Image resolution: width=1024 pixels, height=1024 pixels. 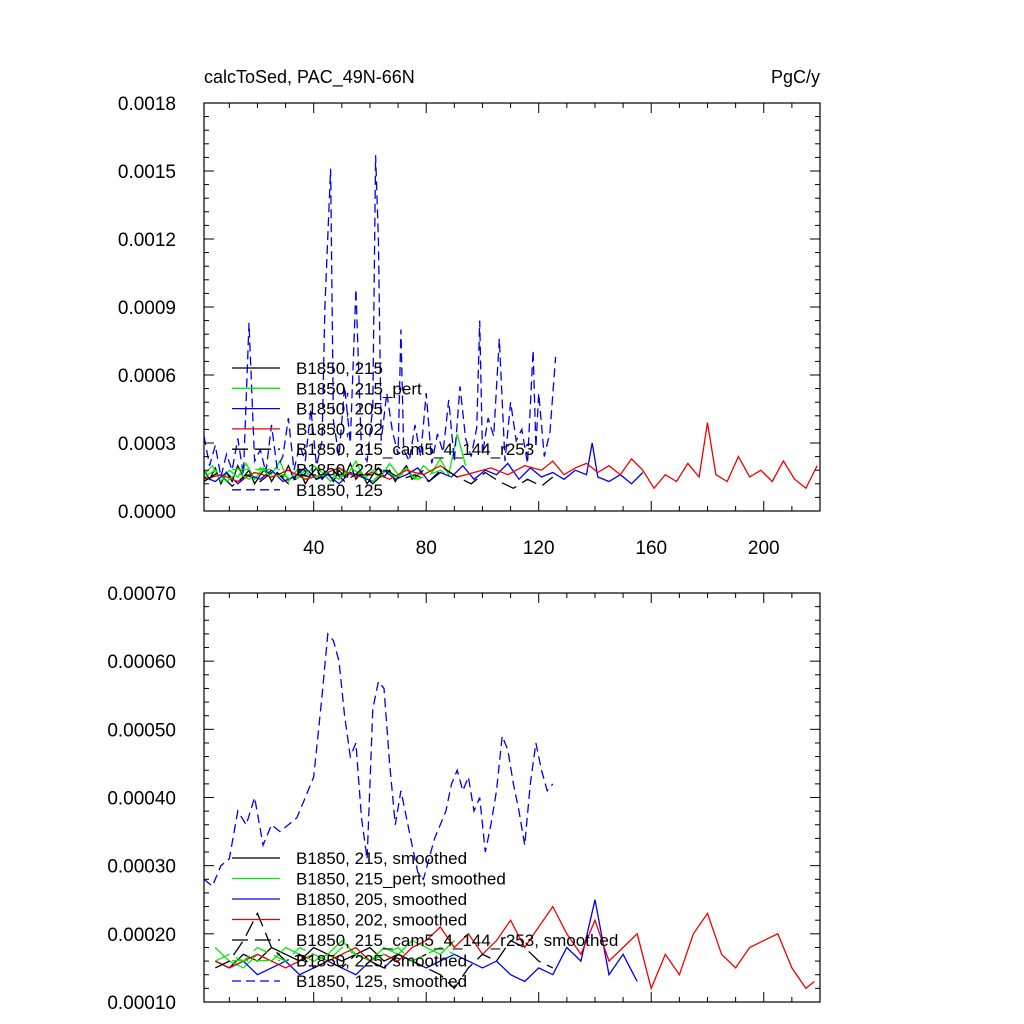 What do you see at coordinates (147, 376) in the screenshot?
I see `y-tick-label: 0.0006` at bounding box center [147, 376].